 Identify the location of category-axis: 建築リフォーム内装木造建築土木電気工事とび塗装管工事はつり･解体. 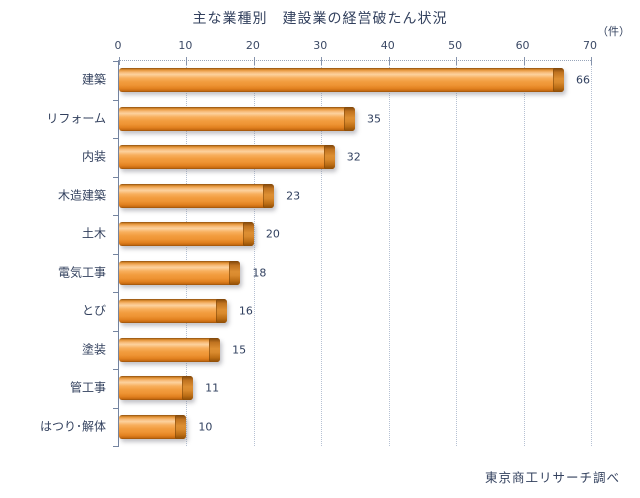
(56, 252).